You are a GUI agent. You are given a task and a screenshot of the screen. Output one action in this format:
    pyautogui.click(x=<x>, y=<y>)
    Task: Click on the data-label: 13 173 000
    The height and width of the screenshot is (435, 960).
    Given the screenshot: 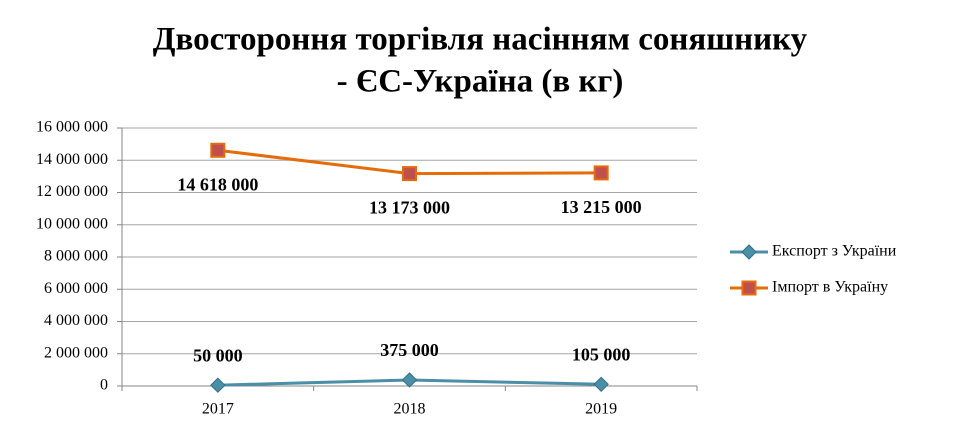 What is the action you would take?
    pyautogui.click(x=409, y=208)
    